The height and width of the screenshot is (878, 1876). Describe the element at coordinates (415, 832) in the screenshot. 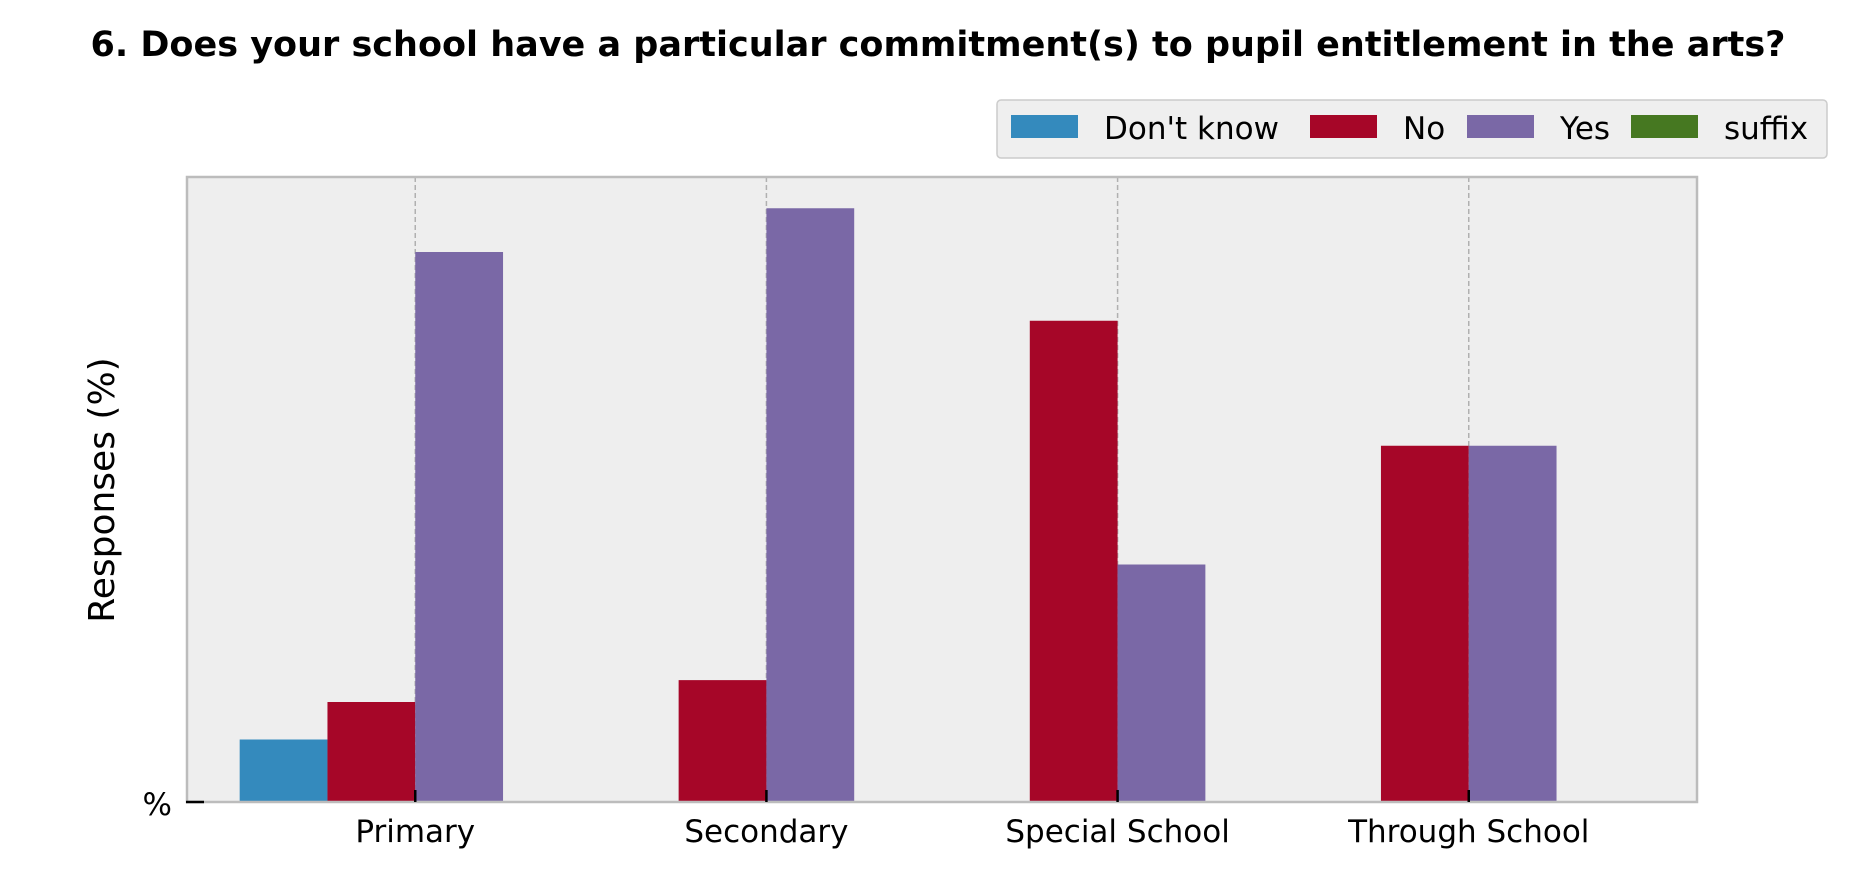

I see `x-tick-label-primary: Primary` at that location.